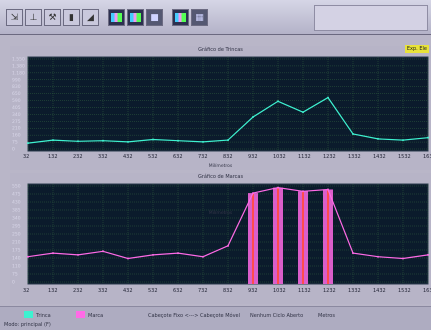 The image size is (431, 330). Describe the element at coordinates (404, 156) in the screenshot. I see `x-tick-label: 1532` at that location.